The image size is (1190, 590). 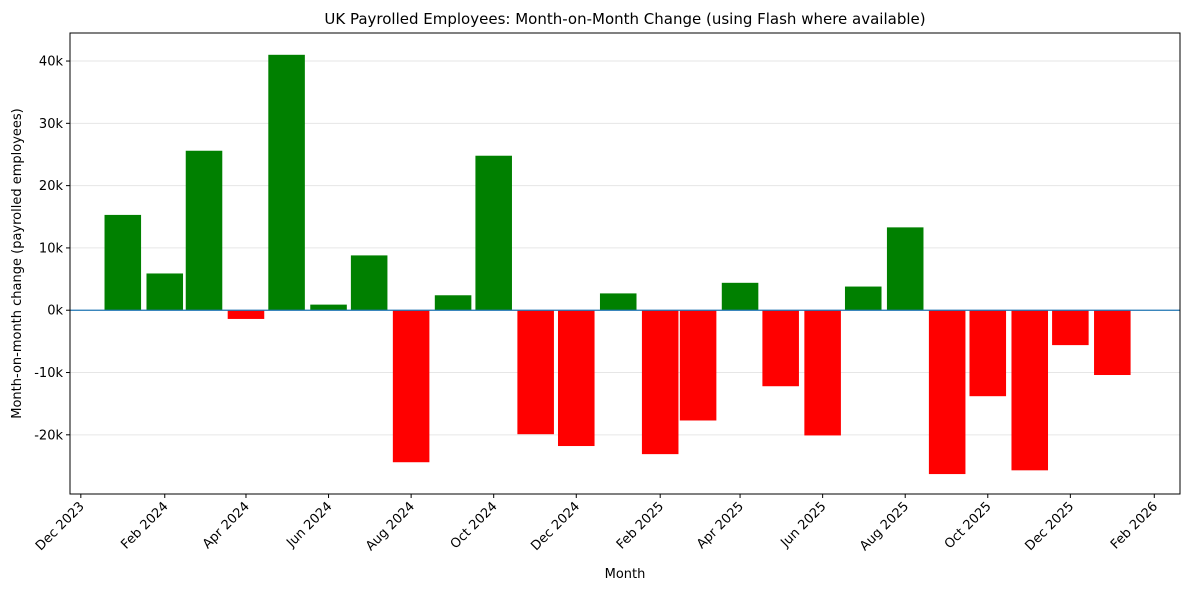 I want to click on x-tick-label: Apr 2024, so click(x=226, y=525).